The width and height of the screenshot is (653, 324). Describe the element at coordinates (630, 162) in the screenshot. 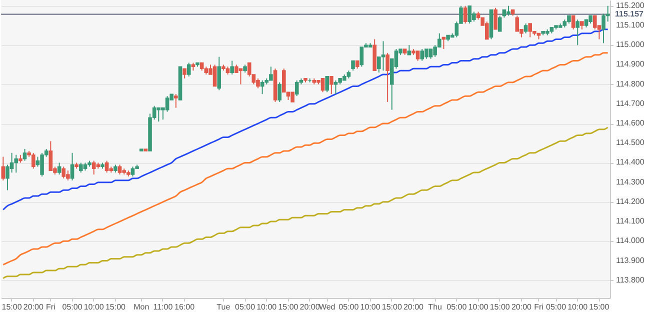

I see `y-tick-label: 114.400` at that location.